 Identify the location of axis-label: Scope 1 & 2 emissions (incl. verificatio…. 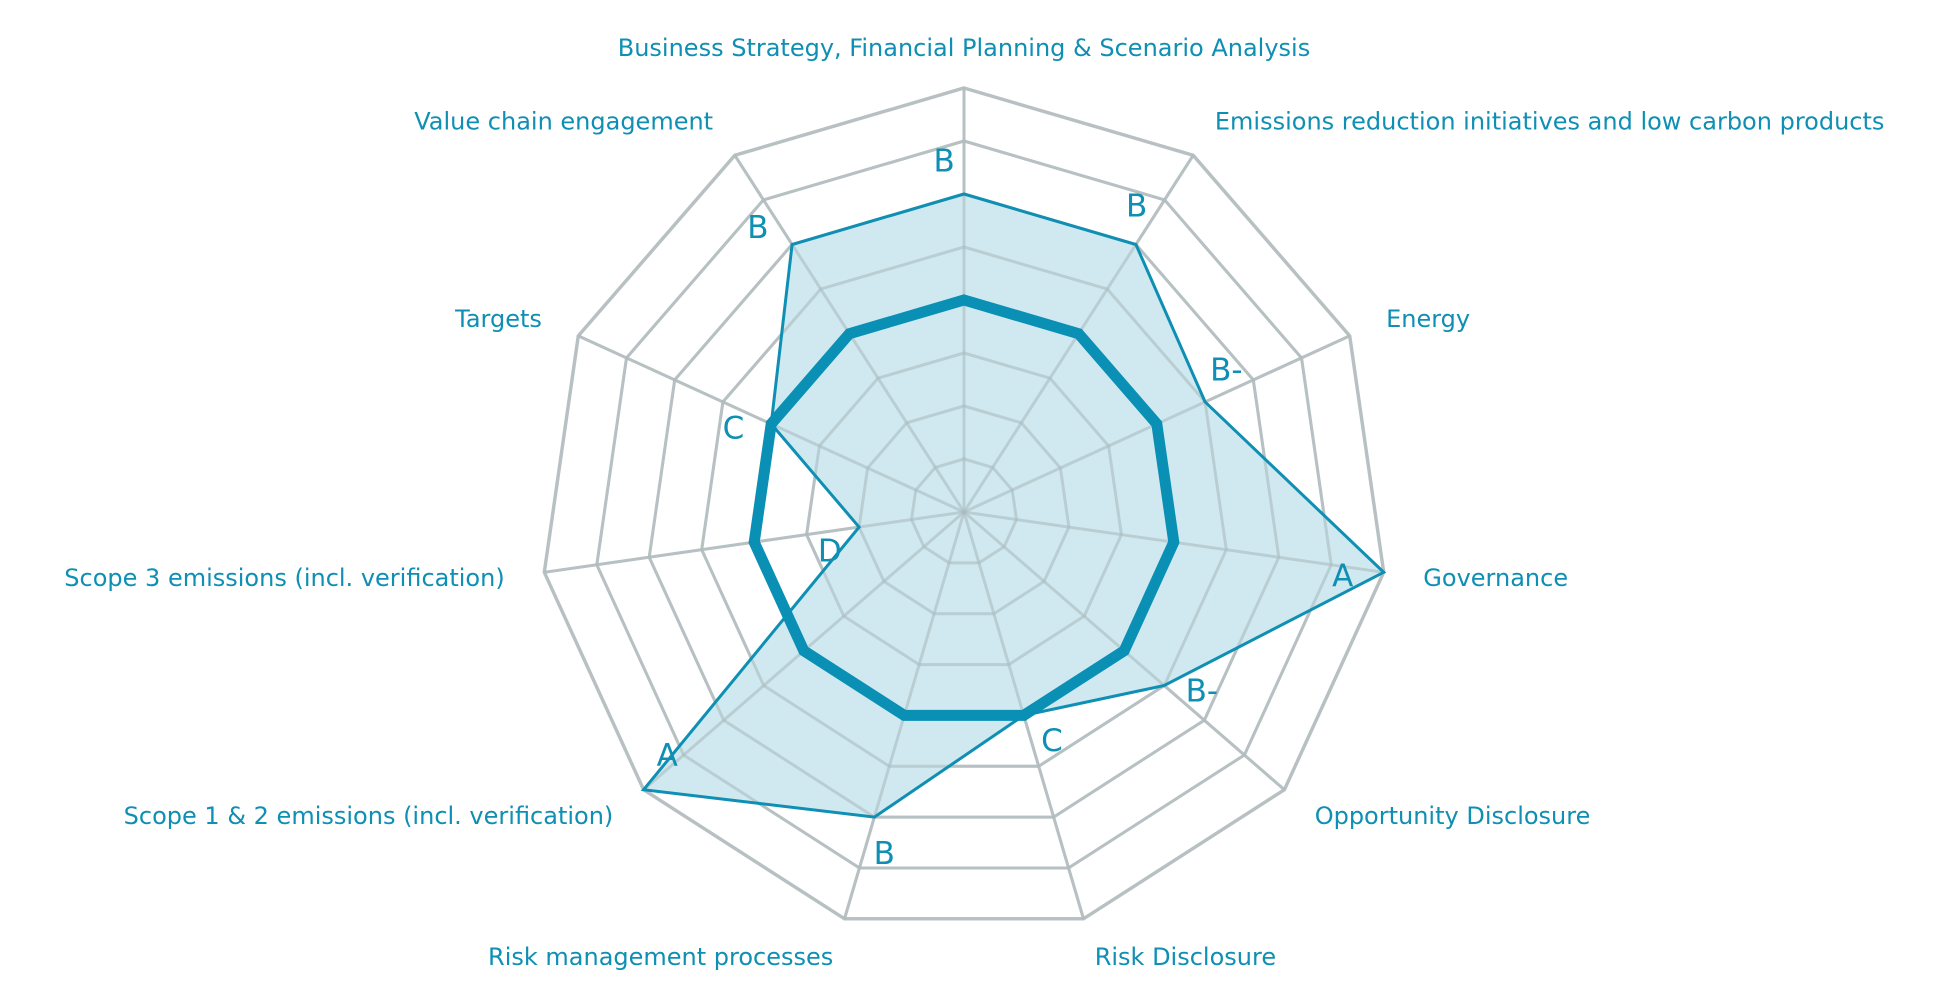
(369, 816).